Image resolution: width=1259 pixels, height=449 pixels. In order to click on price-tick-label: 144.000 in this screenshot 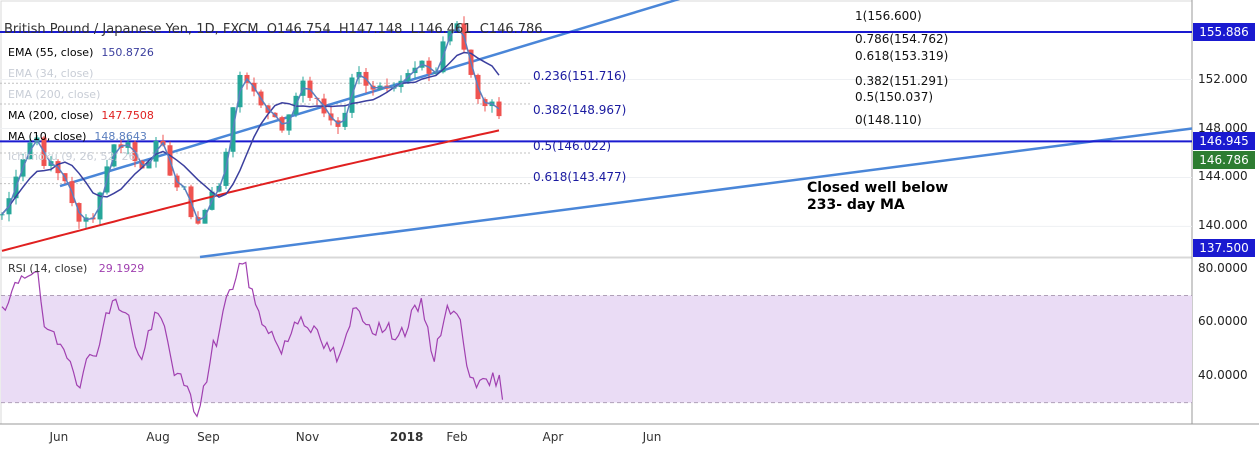, I will do `click(1223, 176)`.